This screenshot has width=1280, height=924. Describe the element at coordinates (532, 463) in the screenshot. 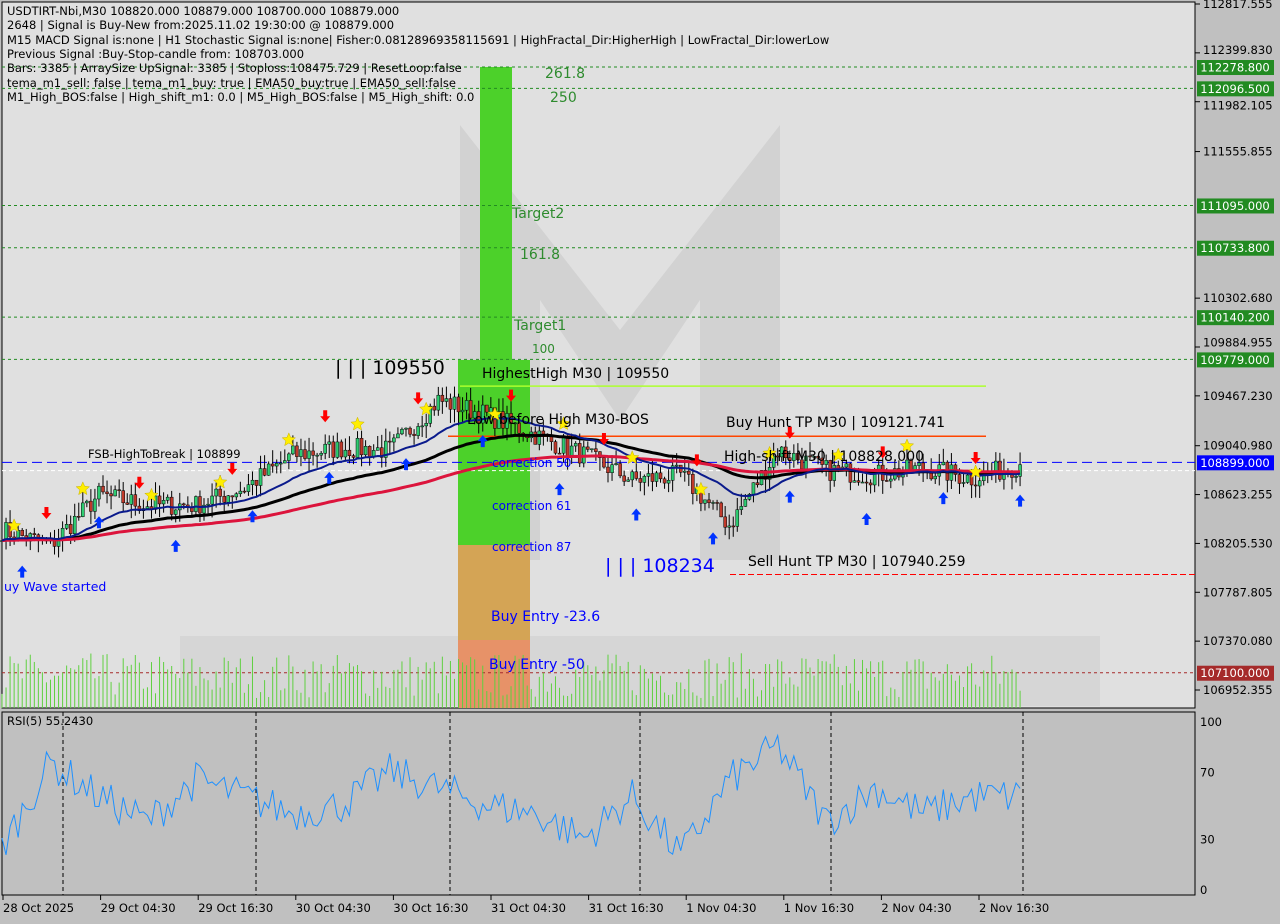

I see `correction-50-label: correction 50` at that location.